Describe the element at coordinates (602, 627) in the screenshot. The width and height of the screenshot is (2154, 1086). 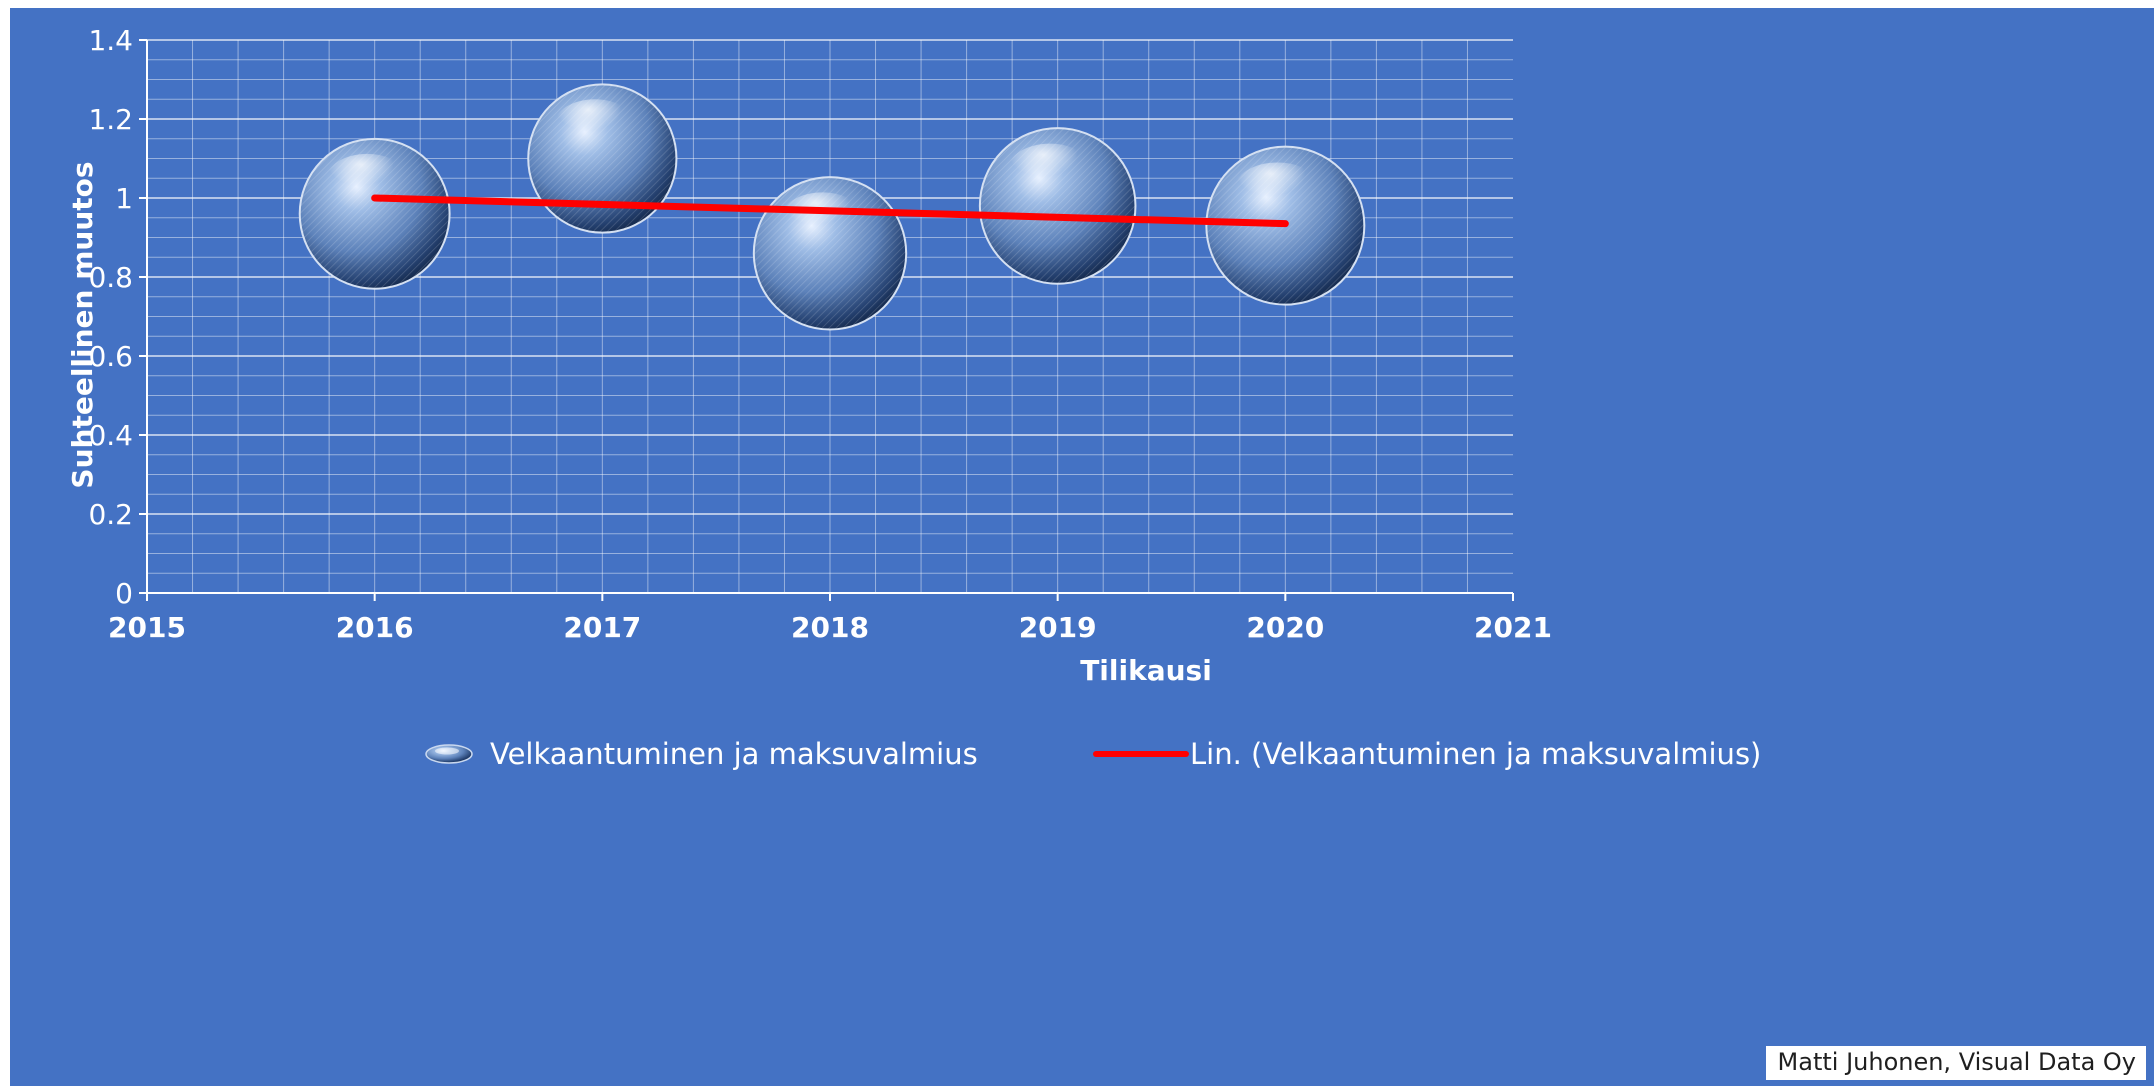
I see `x-tick-label: 2017` at that location.